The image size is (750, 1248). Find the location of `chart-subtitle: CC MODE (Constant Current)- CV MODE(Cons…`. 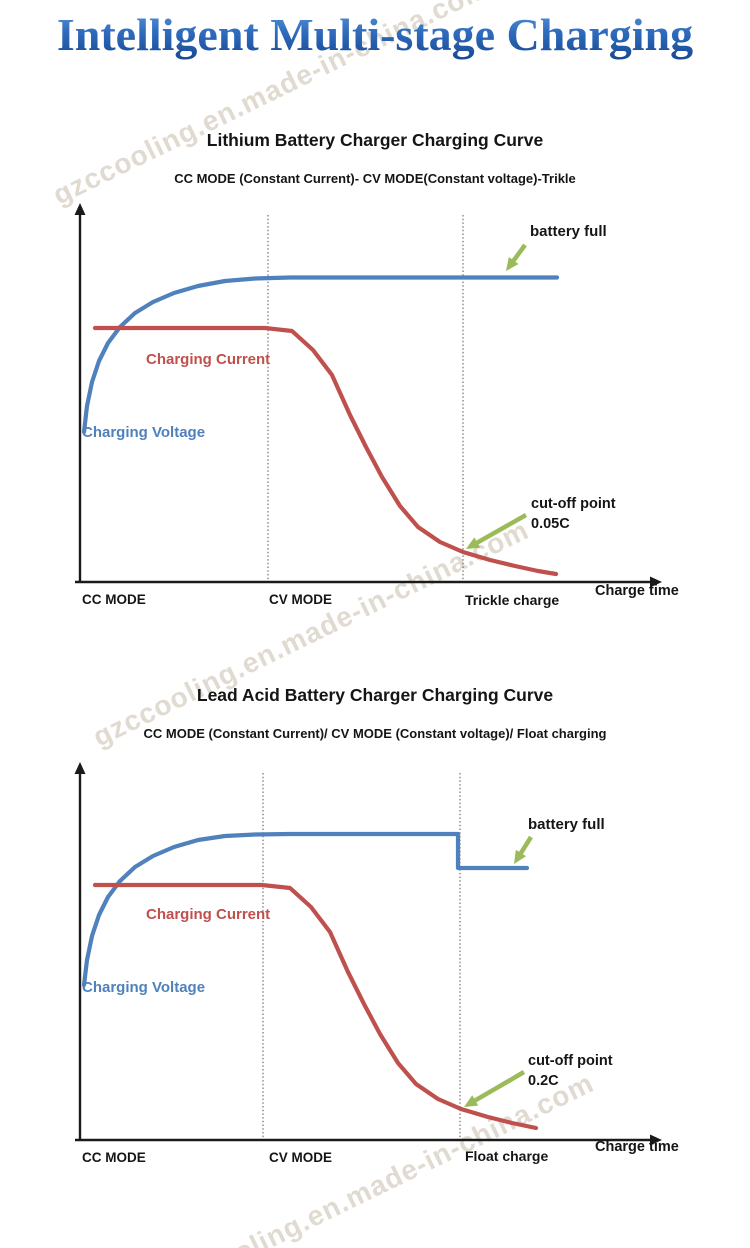

chart-subtitle: CC MODE (Constant Current)- CV MODE(Cons… is located at coordinates (375, 178).